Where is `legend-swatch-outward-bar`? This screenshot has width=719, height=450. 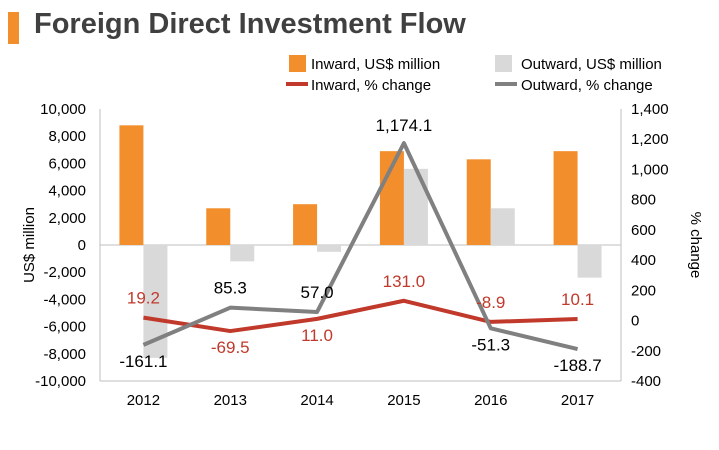 legend-swatch-outward-bar is located at coordinates (503, 63).